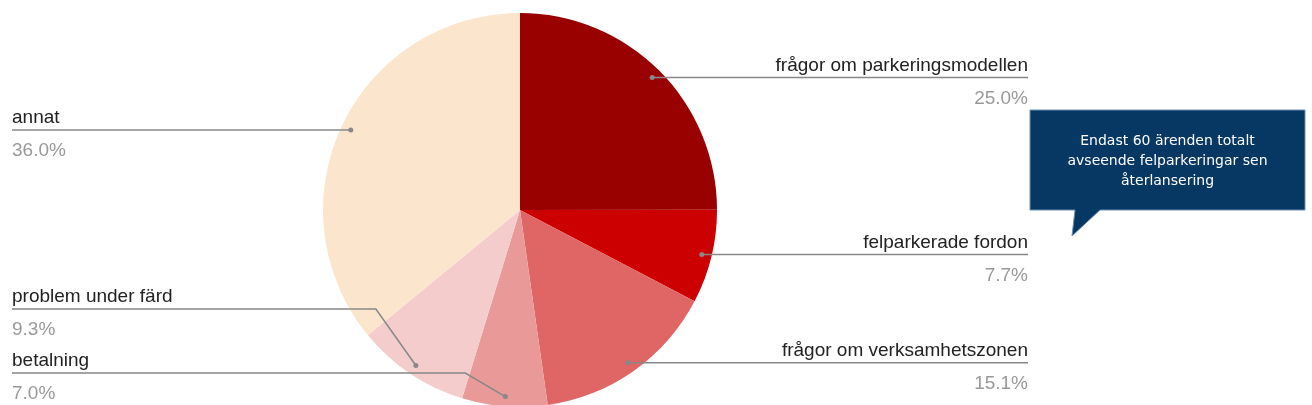 Image resolution: width=1312 pixels, height=405 pixels. Describe the element at coordinates (901, 64) in the screenshot. I see `slice-label: frågor om parkeringsmodellen` at that location.